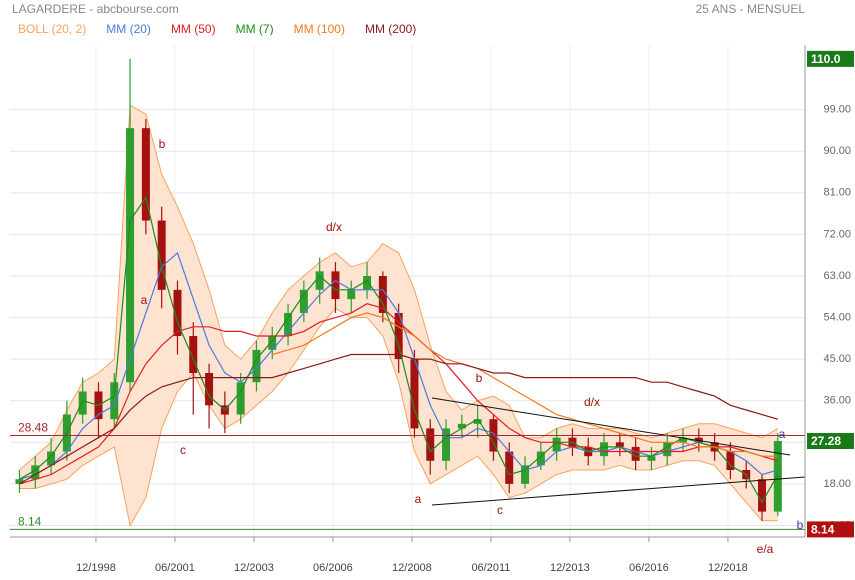  Describe the element at coordinates (96, 568) in the screenshot. I see `x-tick-label: 12/1998` at that location.